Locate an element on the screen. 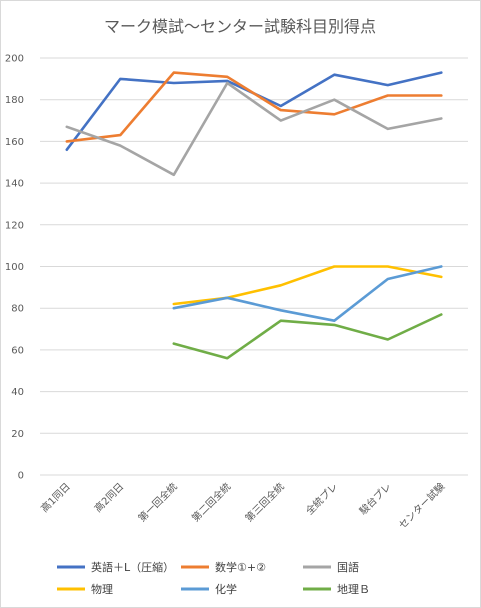  legend-label: 英語＋L（圧縮） is located at coordinates (132, 567).